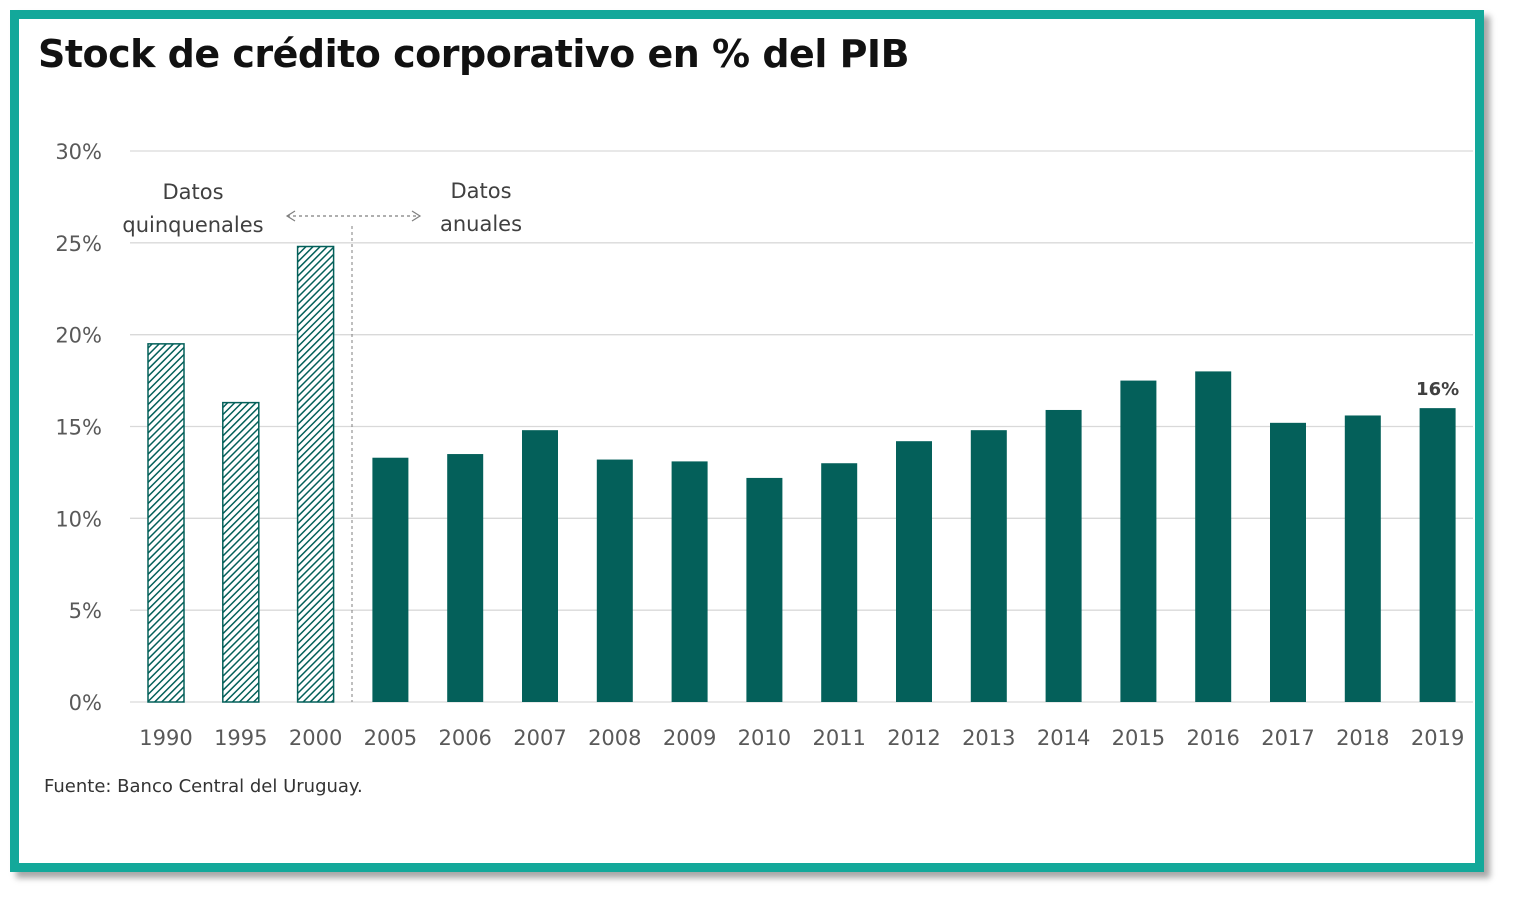 The image size is (1516, 901). What do you see at coordinates (166, 523) in the screenshot?
I see `bar-1990` at bounding box center [166, 523].